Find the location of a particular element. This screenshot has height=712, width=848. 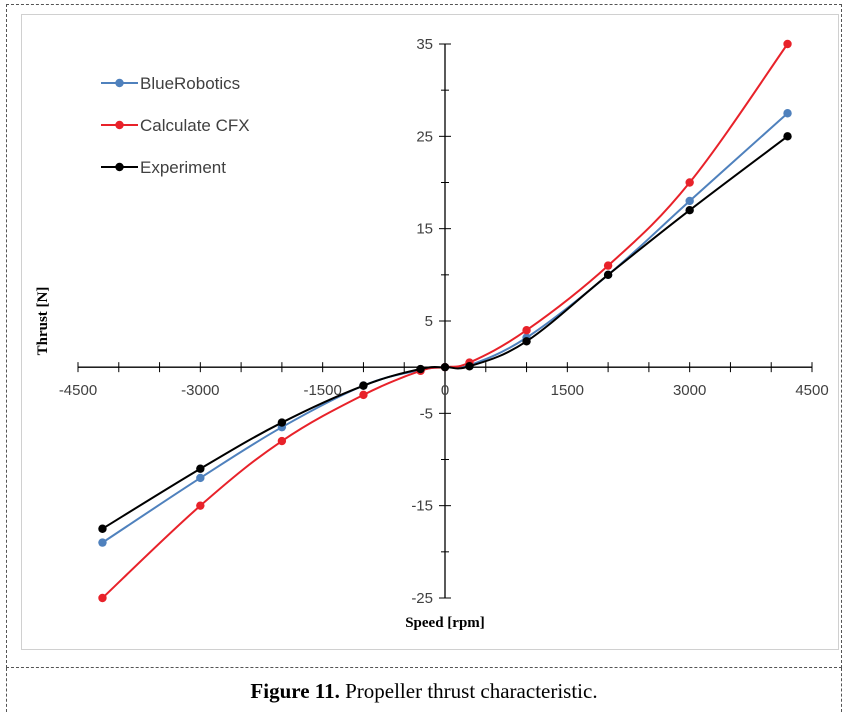

legend-entry-calculate-cfx: Calculate CFX is located at coordinates (175, 125).